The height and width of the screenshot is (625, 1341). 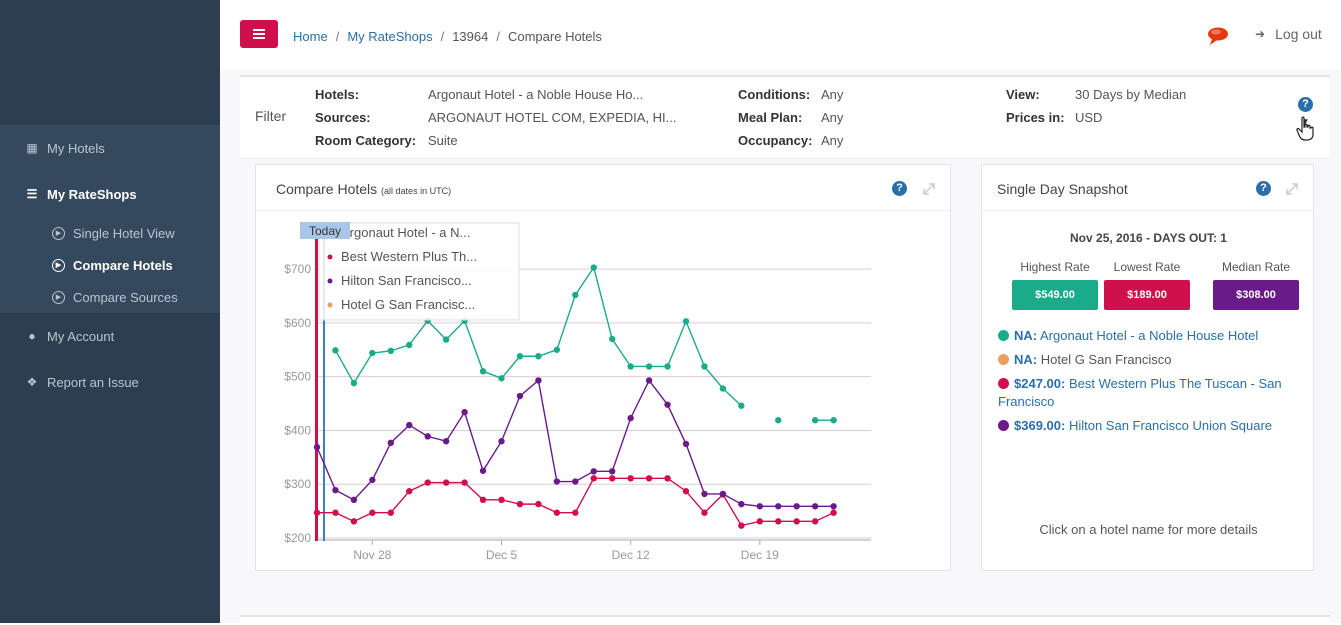 I want to click on x-tick-label: Dec 5, so click(x=502, y=555).